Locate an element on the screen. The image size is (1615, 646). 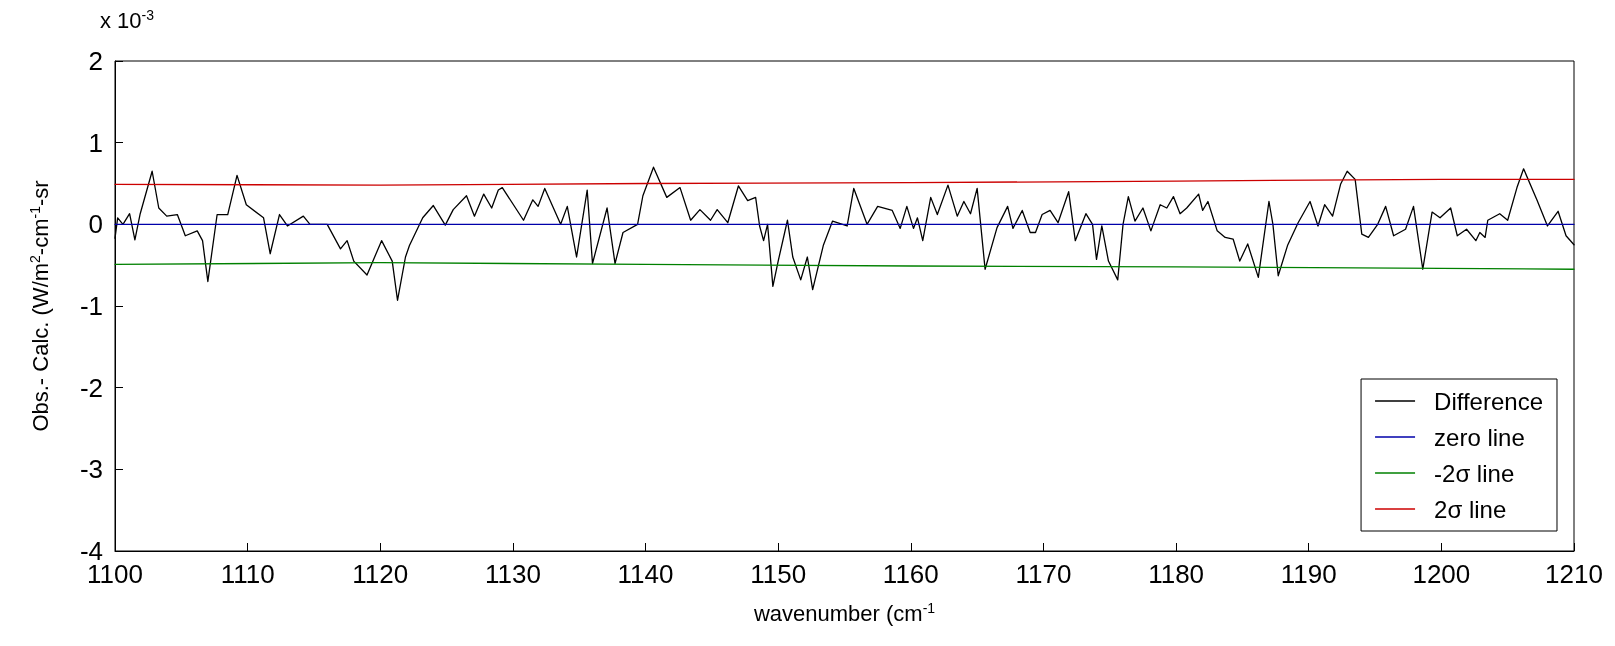
y-tick-label: 2 is located at coordinates (95, 61).